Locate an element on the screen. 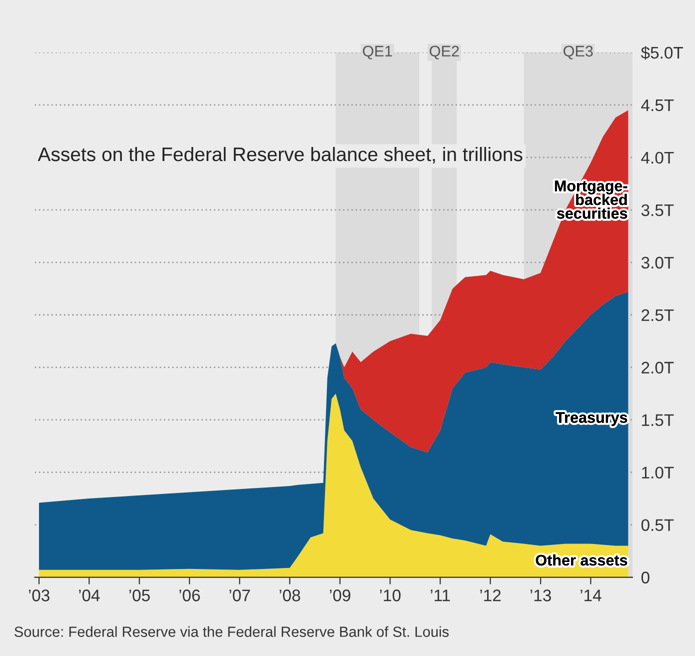 The height and width of the screenshot is (656, 695). y-tick-label: 0 is located at coordinates (645, 578).